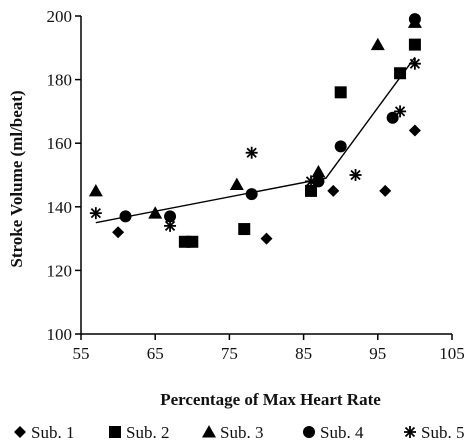  I want to click on legend-item: Sub. 2, so click(139, 432).